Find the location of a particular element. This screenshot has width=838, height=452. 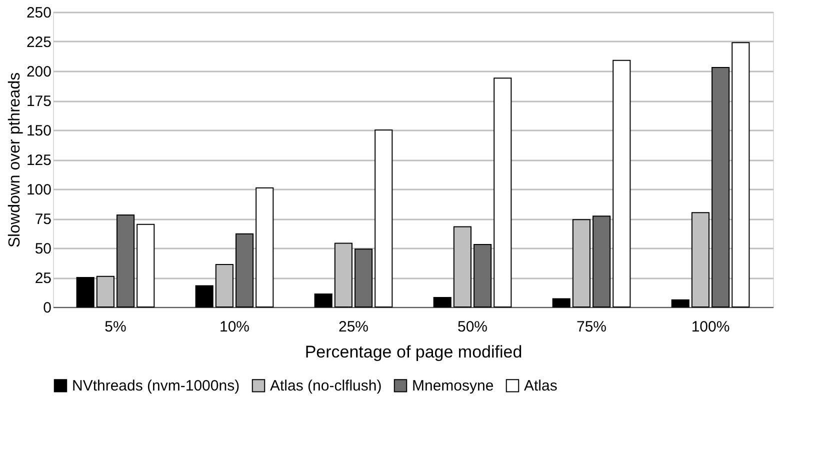

y-tick-label: 125 is located at coordinates (39, 160).